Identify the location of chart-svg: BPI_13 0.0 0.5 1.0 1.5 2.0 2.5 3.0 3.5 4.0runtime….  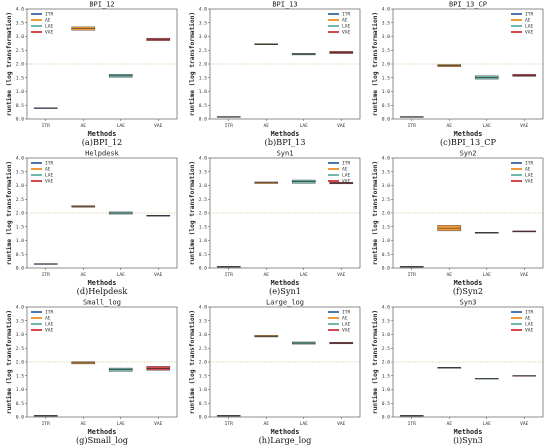
(274, 74).